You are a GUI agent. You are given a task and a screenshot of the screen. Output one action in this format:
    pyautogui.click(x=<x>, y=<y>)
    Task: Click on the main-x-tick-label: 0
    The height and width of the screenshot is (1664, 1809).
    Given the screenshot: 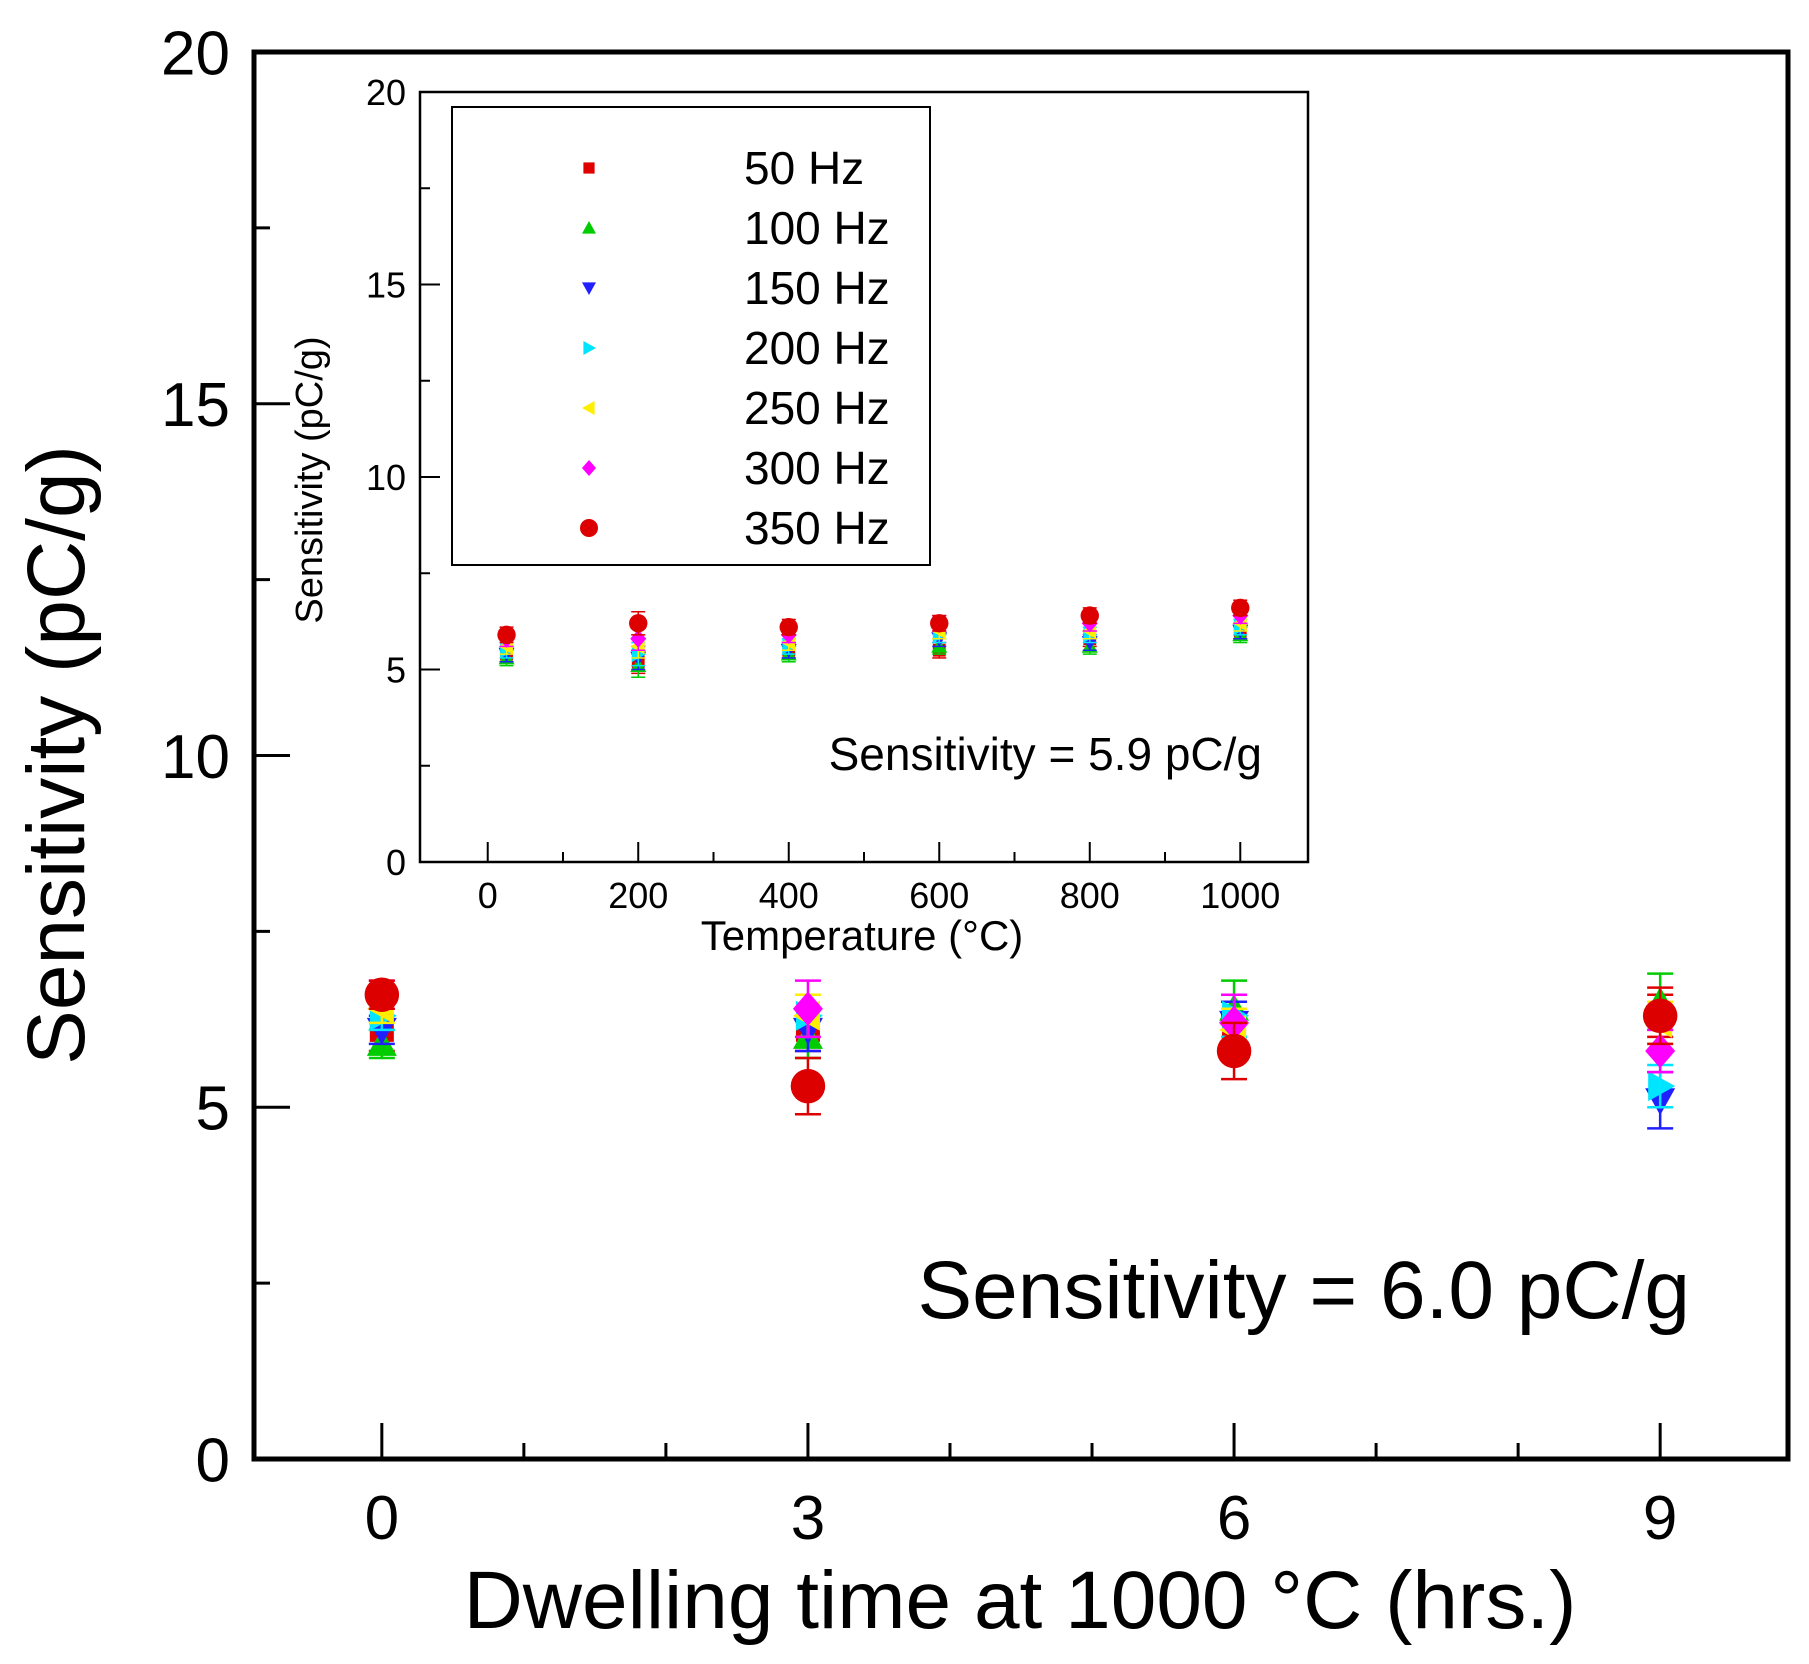 What is the action you would take?
    pyautogui.click(x=382, y=1518)
    